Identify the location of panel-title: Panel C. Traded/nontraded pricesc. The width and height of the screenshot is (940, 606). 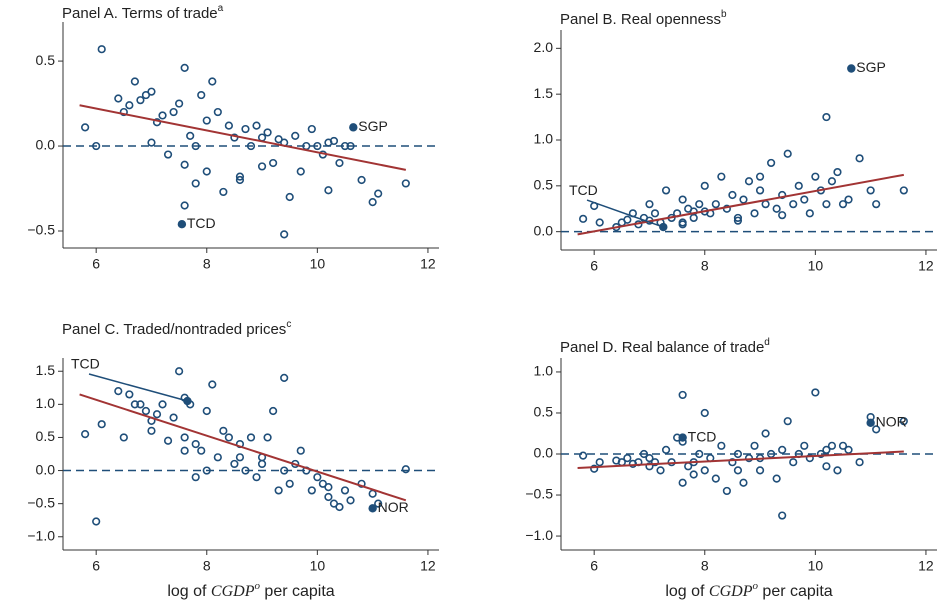
(176, 328).